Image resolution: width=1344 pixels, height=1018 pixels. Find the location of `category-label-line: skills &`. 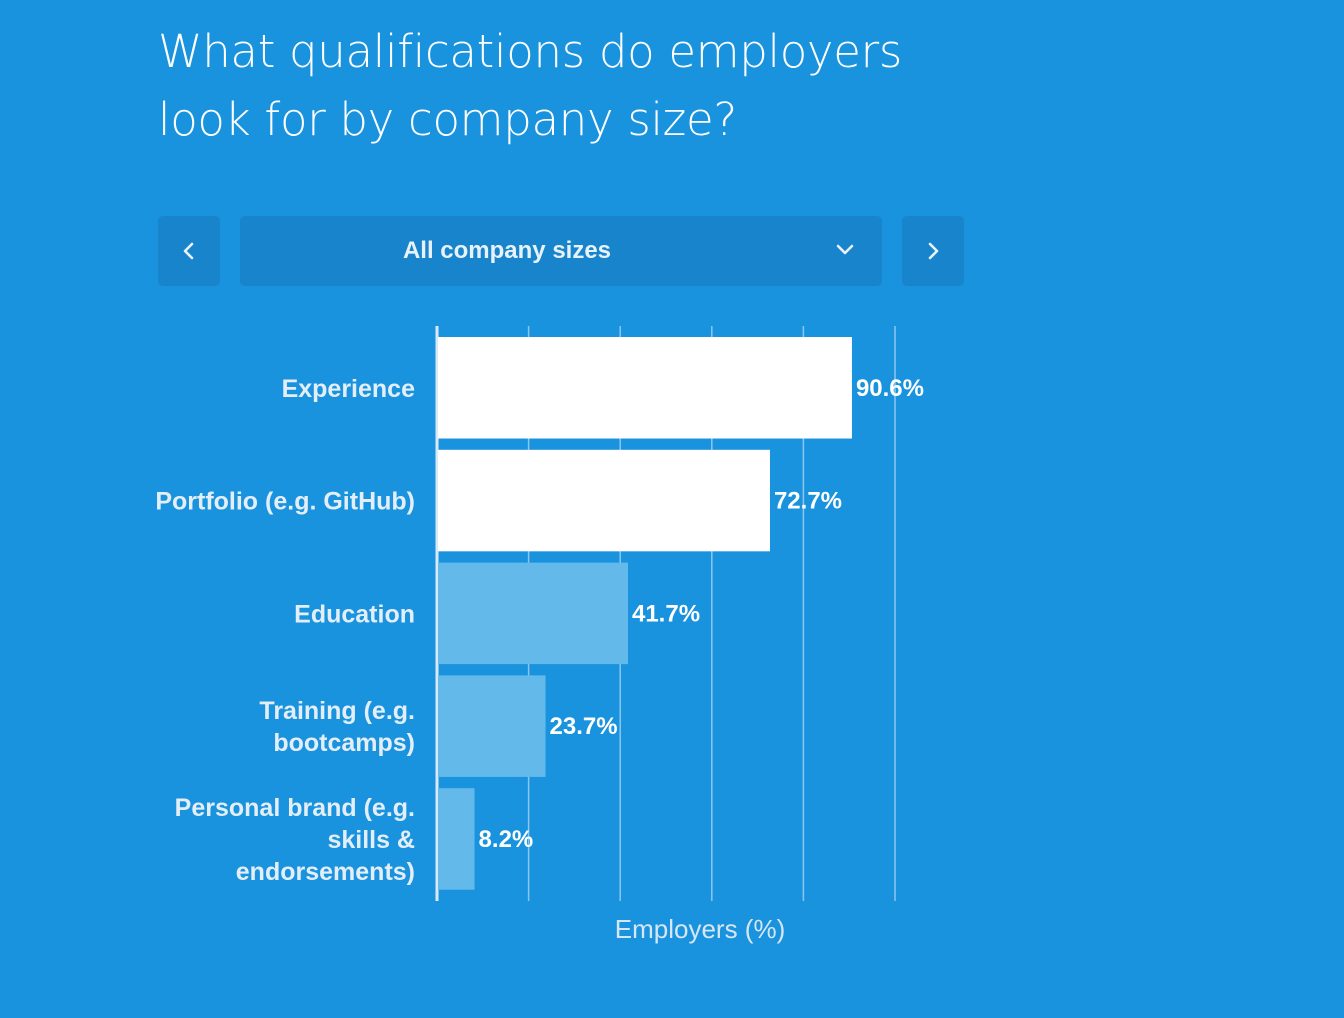

category-label-line: skills & is located at coordinates (371, 840).